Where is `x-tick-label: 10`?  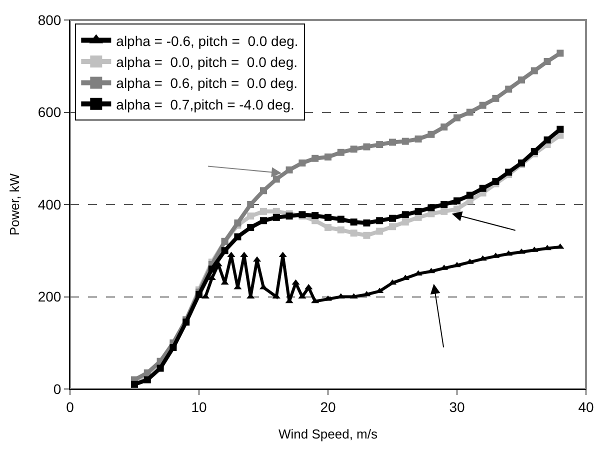 x-tick-label: 10 is located at coordinates (199, 406).